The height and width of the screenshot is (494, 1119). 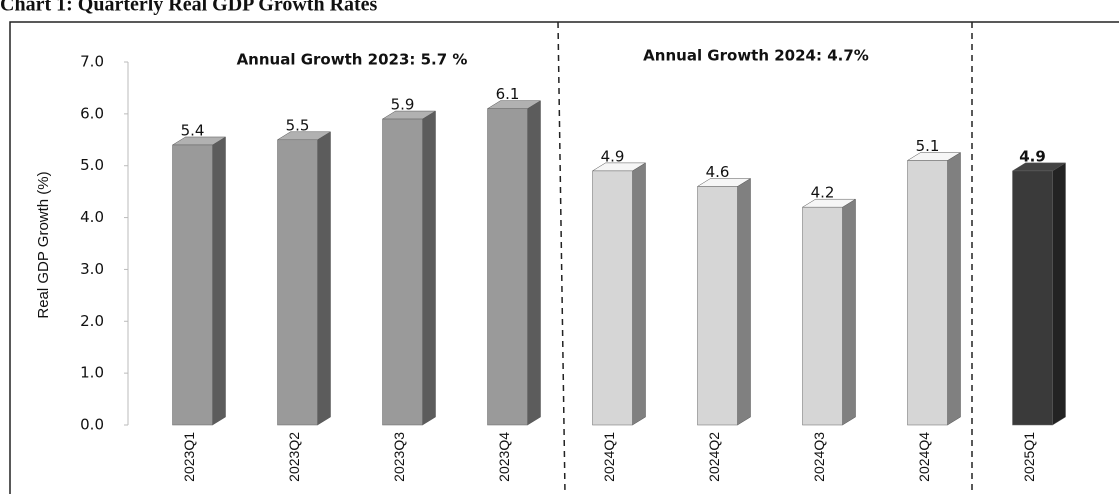 I want to click on annotation: Annual Growth 2024: 4.7%, so click(x=756, y=56).